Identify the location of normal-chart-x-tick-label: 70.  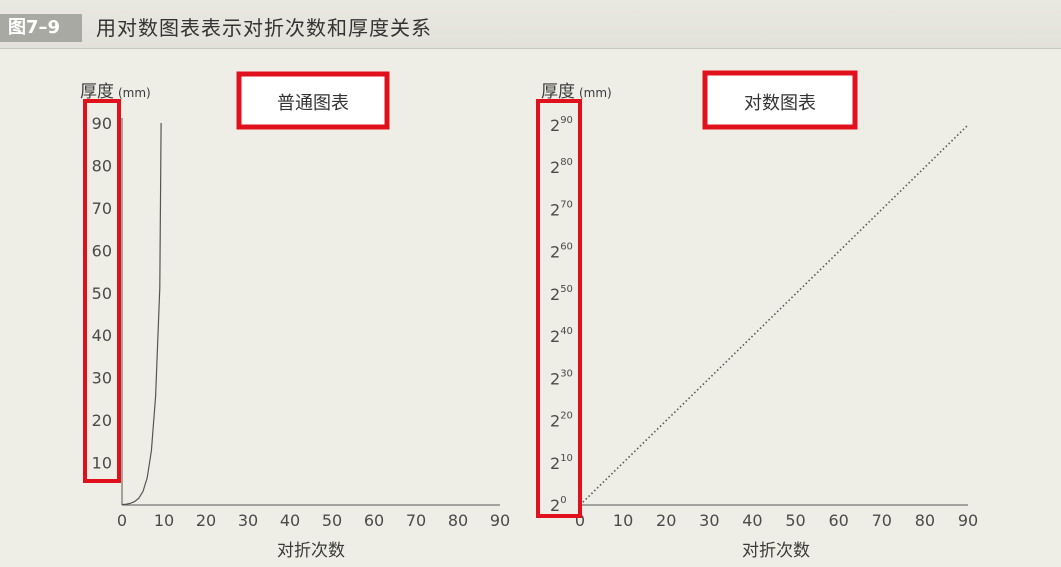
(416, 520).